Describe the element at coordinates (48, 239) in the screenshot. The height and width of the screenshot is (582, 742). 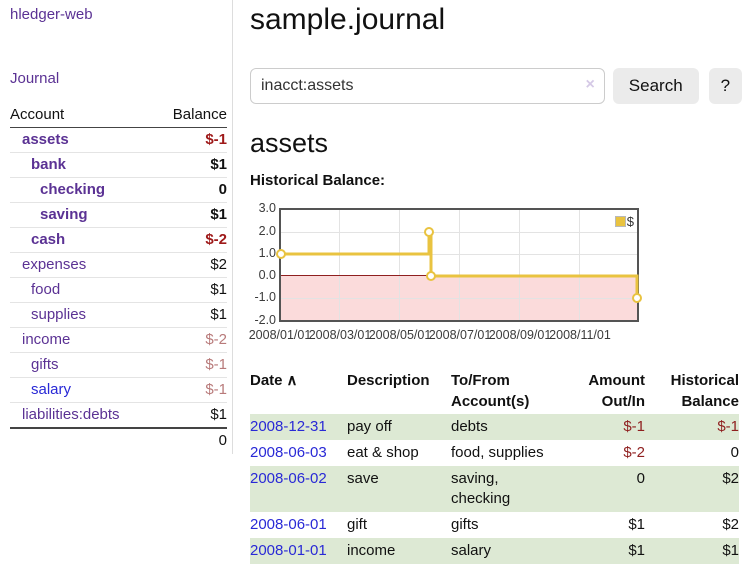
I see `account-link-cash: cash` at that location.